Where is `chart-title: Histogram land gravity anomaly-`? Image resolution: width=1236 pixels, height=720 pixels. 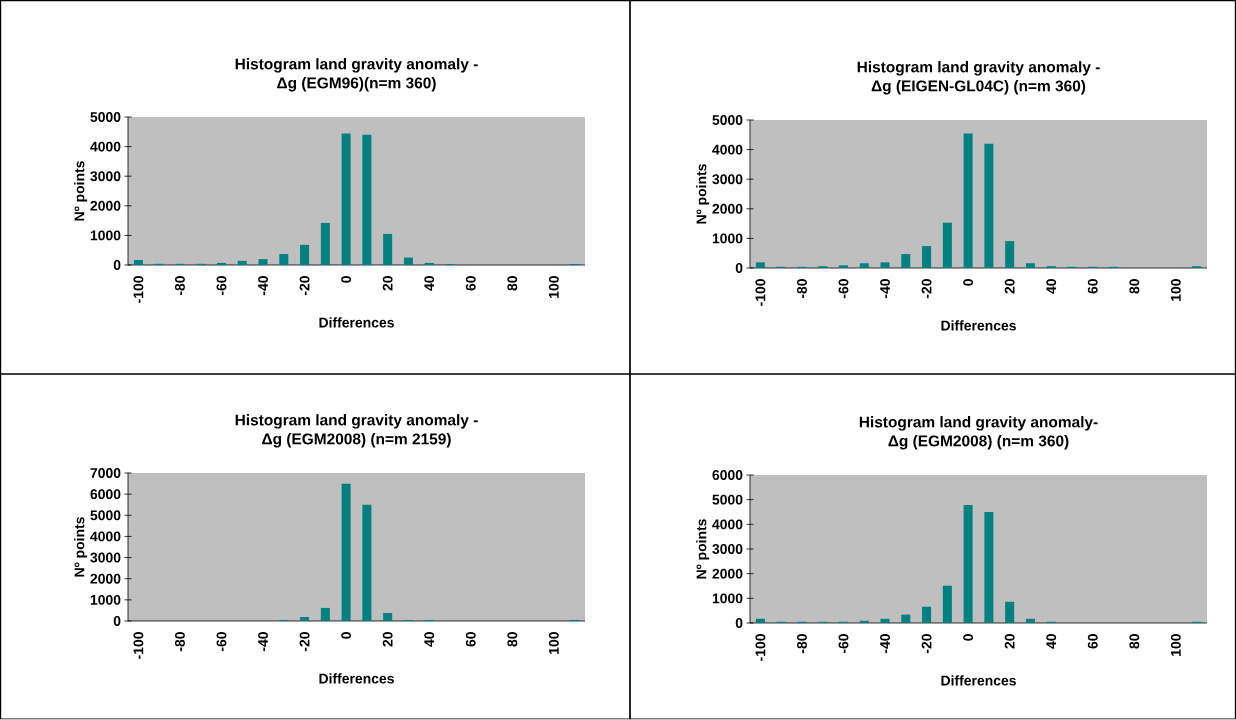
chart-title: Histogram land gravity anomaly- is located at coordinates (978, 423).